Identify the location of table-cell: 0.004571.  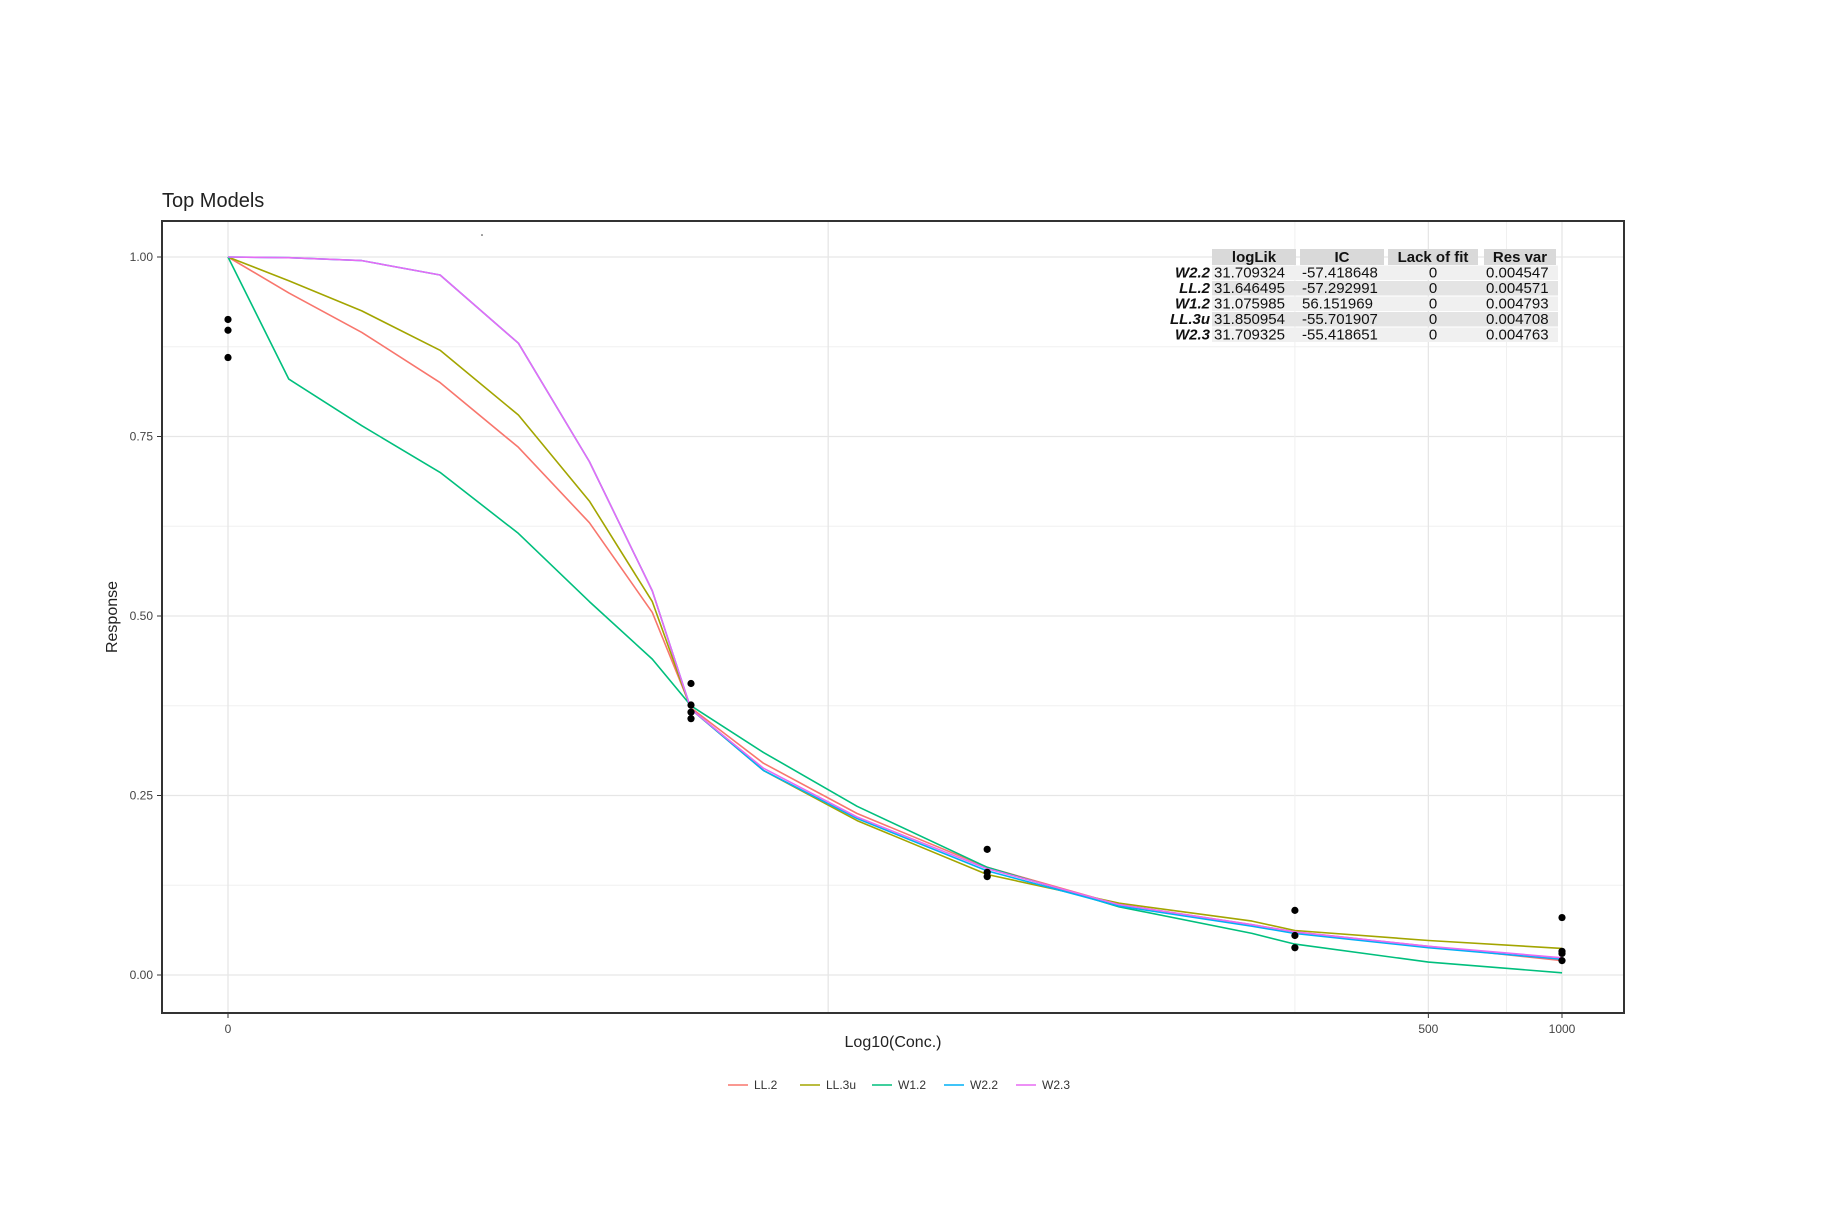
(1517, 288).